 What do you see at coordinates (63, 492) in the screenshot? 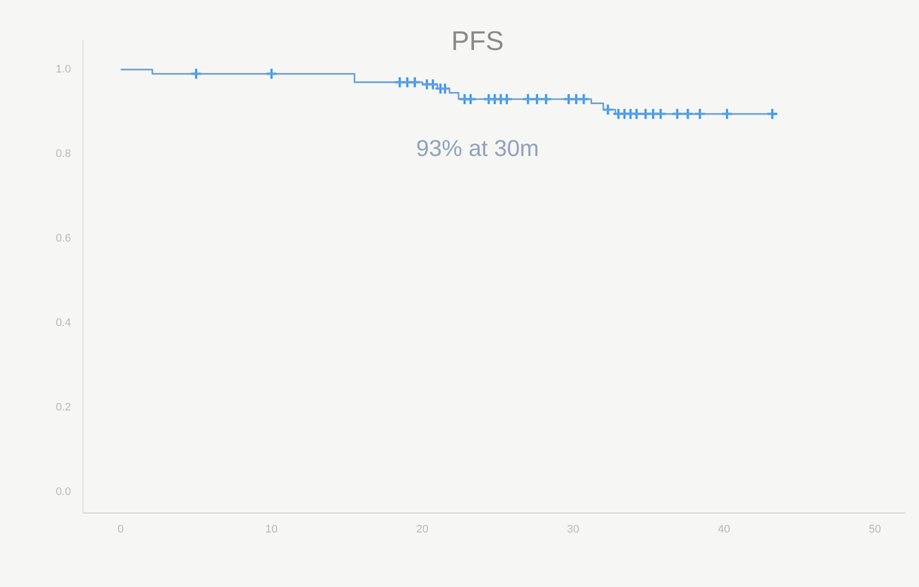
I see `y-tick-label: 0.0` at bounding box center [63, 492].